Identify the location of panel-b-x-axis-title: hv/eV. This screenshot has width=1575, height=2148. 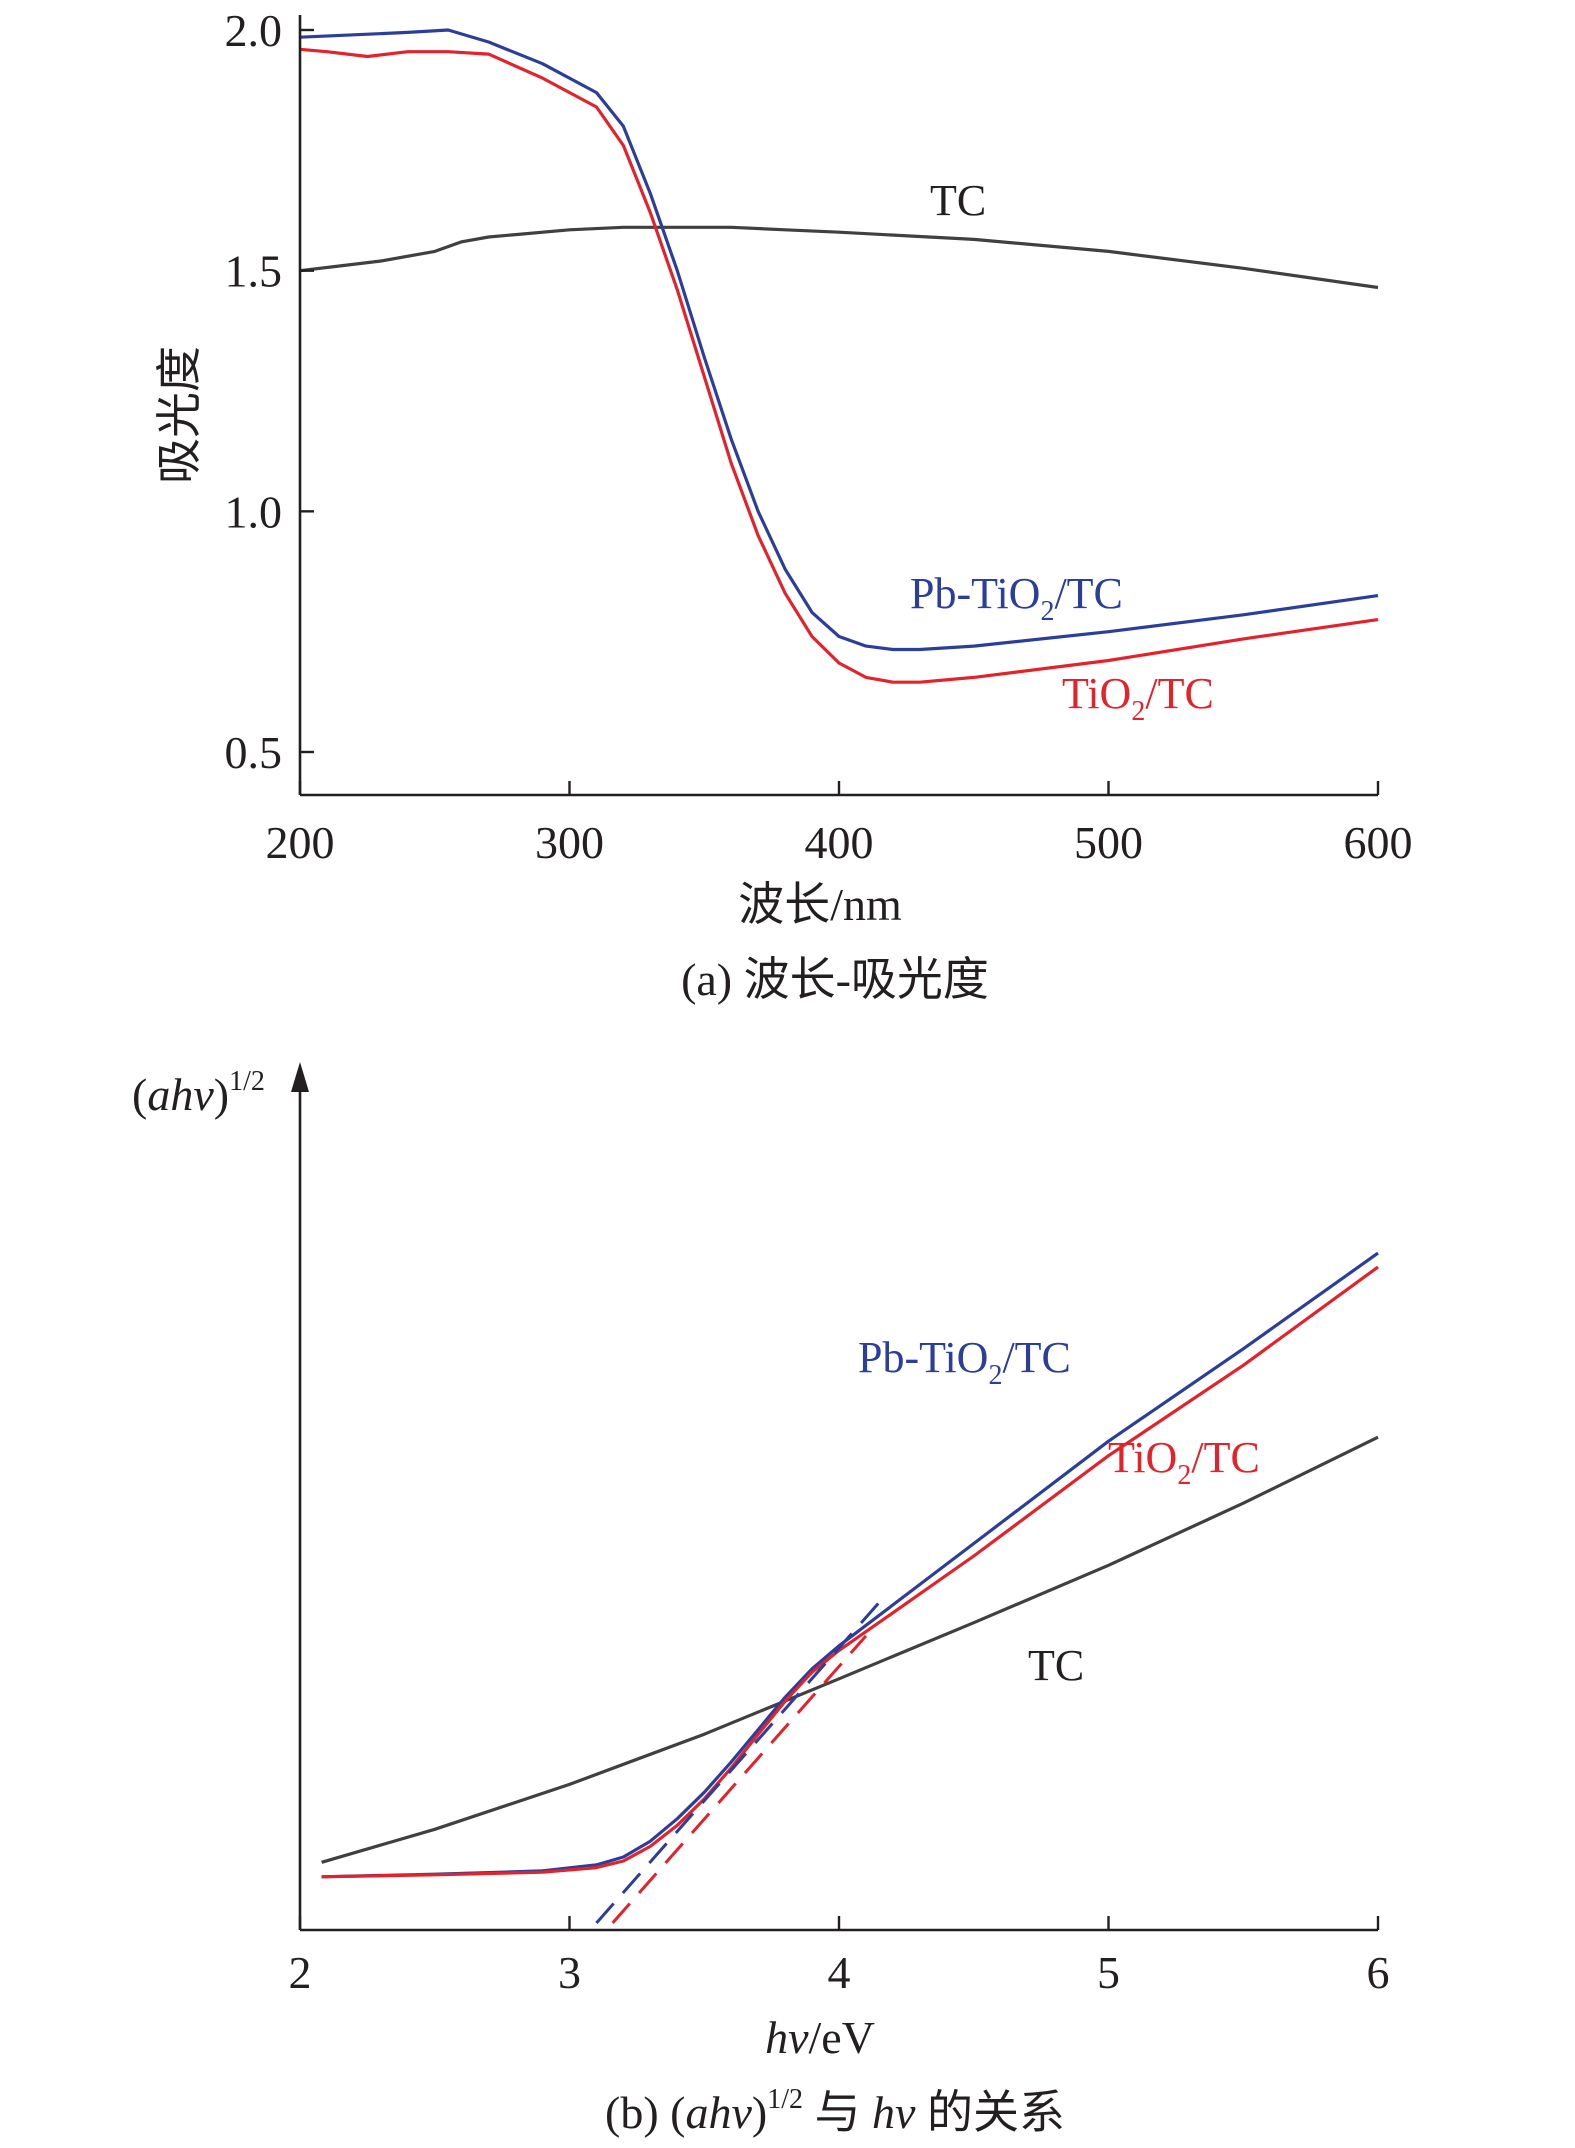
(820, 2037).